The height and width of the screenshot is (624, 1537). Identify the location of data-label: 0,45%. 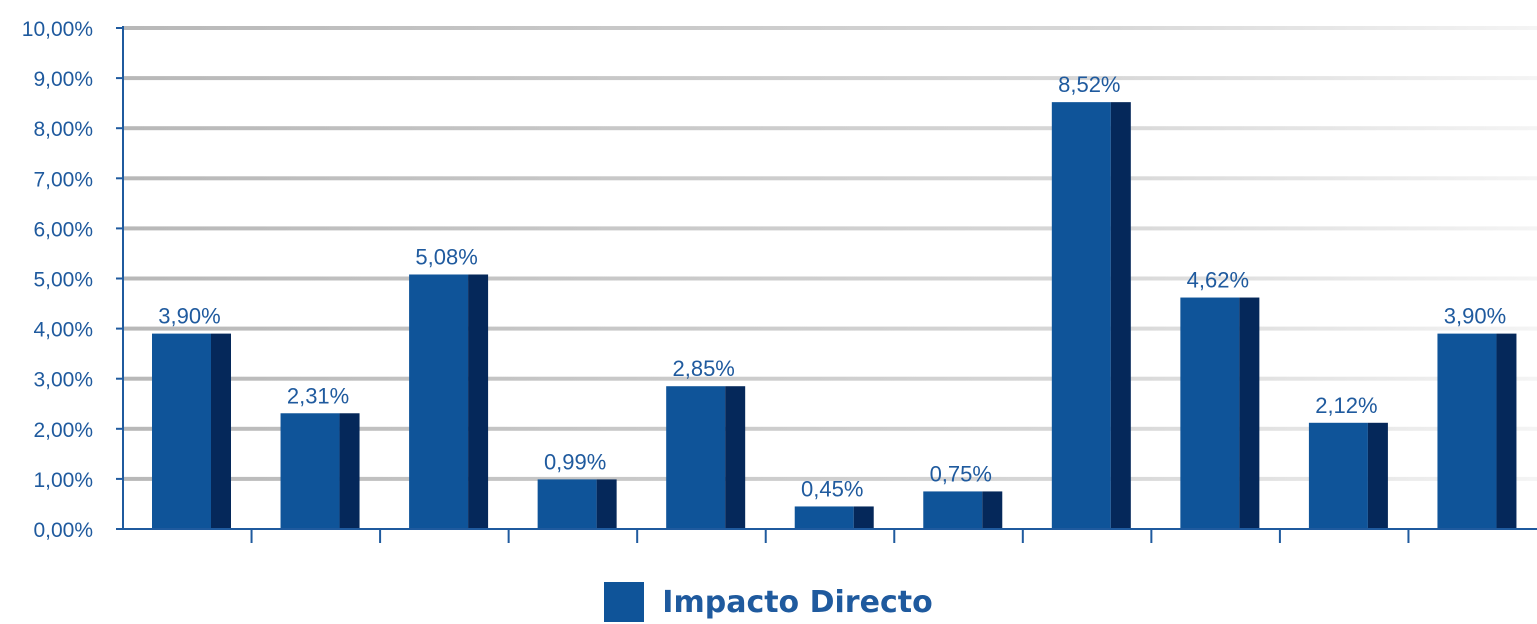
(832, 488).